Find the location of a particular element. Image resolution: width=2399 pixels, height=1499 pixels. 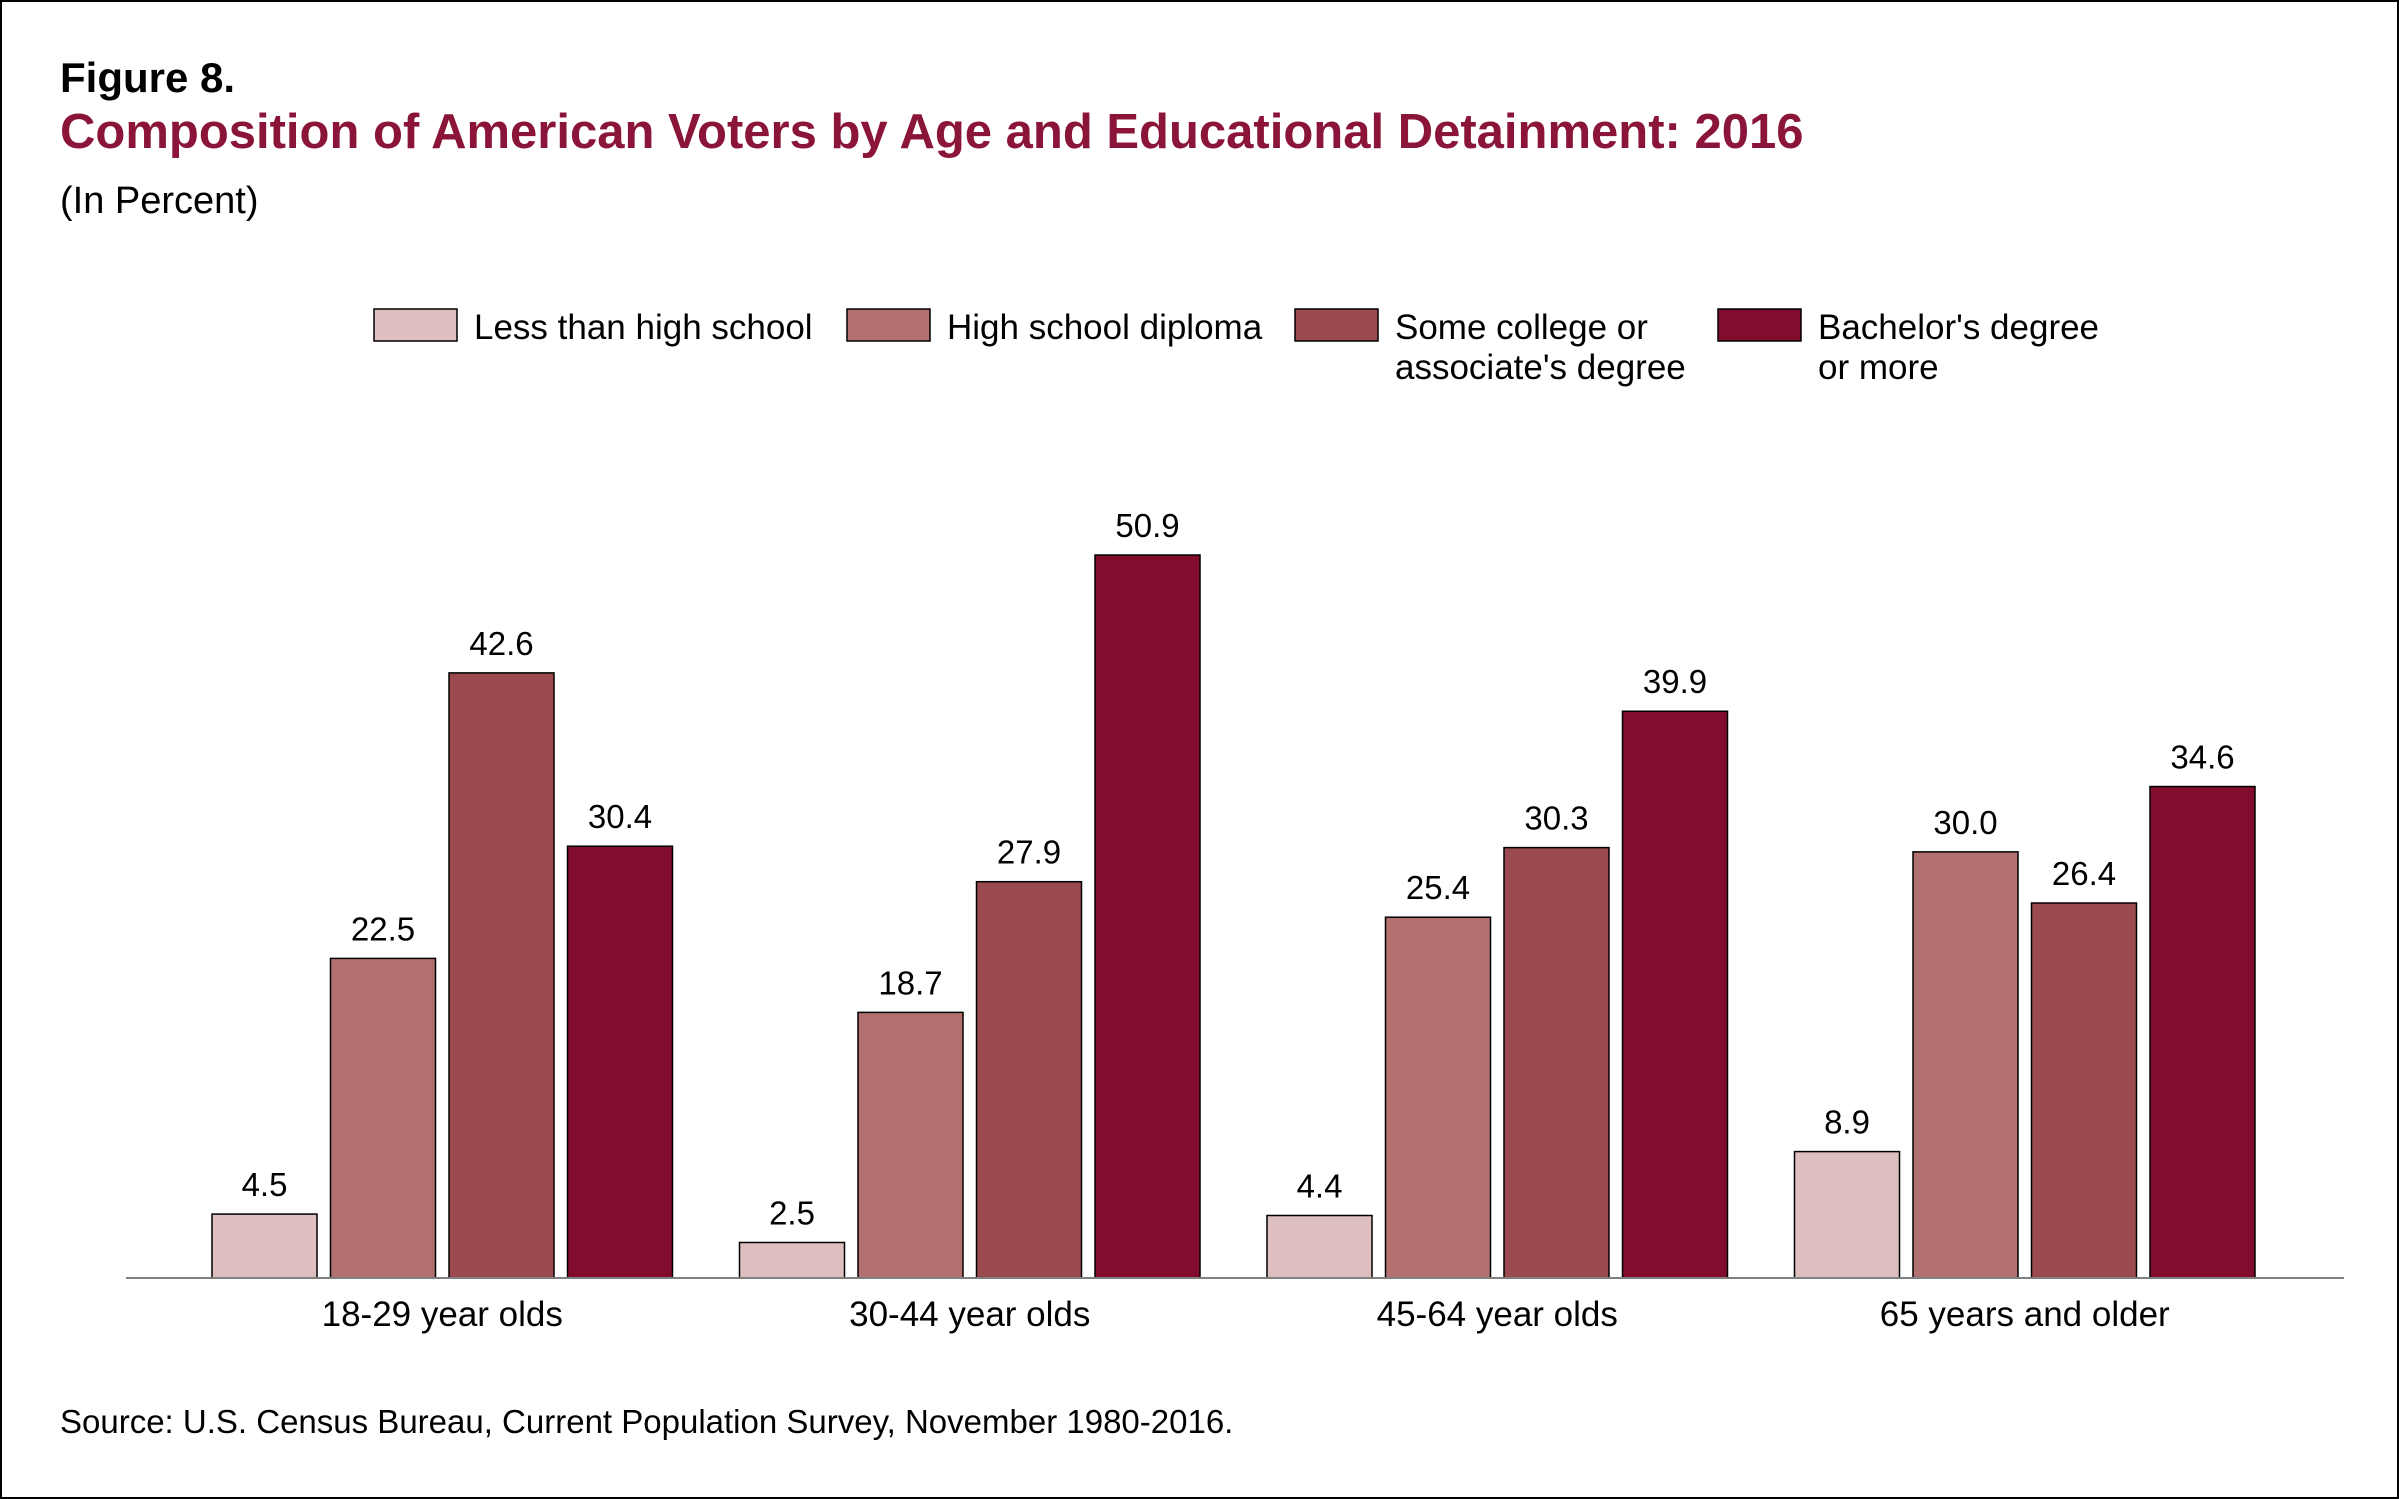

figure-number: Figure 8. is located at coordinates (148, 77).